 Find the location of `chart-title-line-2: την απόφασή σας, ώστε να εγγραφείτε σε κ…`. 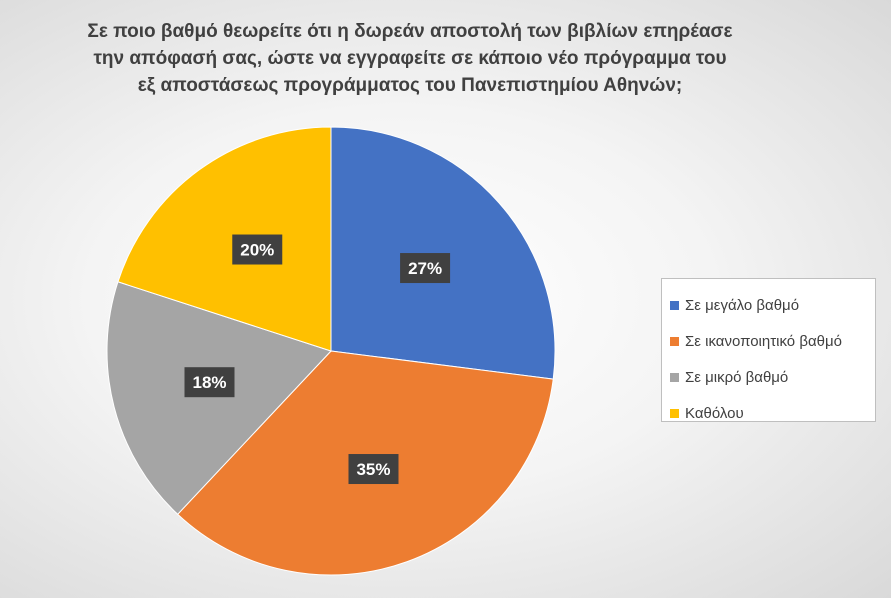

chart-title-line-2: την απόφασή σας, ώστε να εγγραφείτε σε κ… is located at coordinates (410, 58).